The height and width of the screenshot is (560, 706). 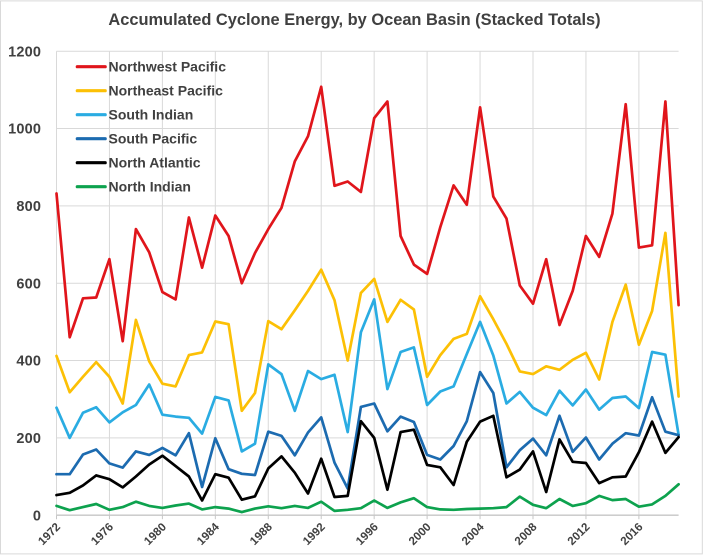 What do you see at coordinates (28, 439) in the screenshot?
I see `svg-text: 200` at bounding box center [28, 439].